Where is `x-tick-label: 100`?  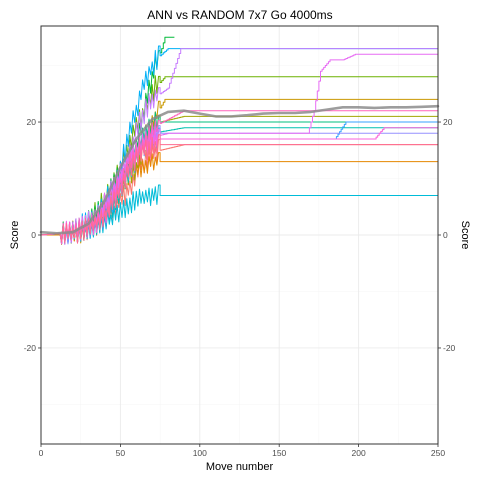
x-tick-label: 100 is located at coordinates (200, 453).